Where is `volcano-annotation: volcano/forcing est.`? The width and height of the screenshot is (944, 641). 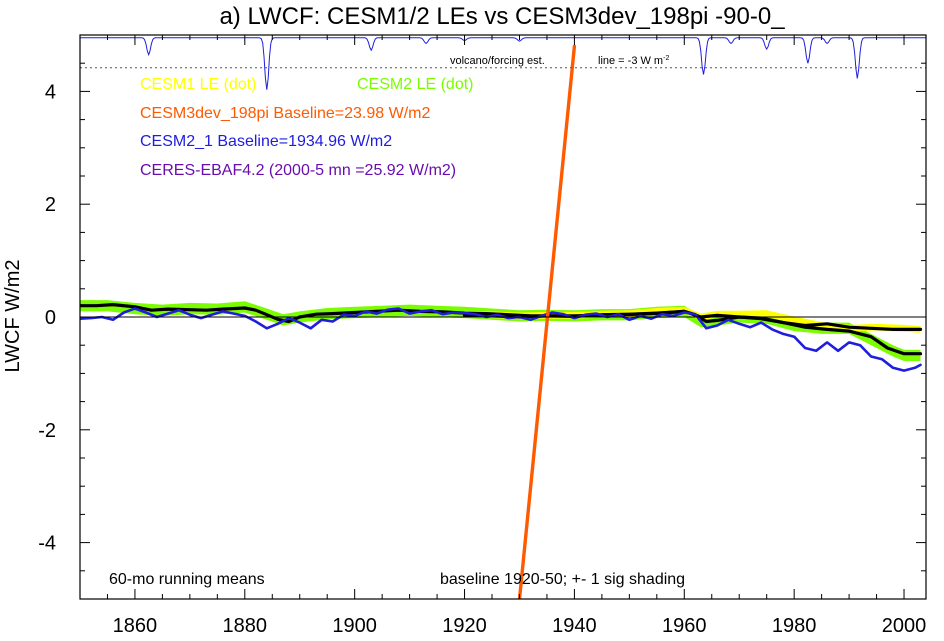
volcano-annotation: volcano/forcing est. is located at coordinates (497, 61).